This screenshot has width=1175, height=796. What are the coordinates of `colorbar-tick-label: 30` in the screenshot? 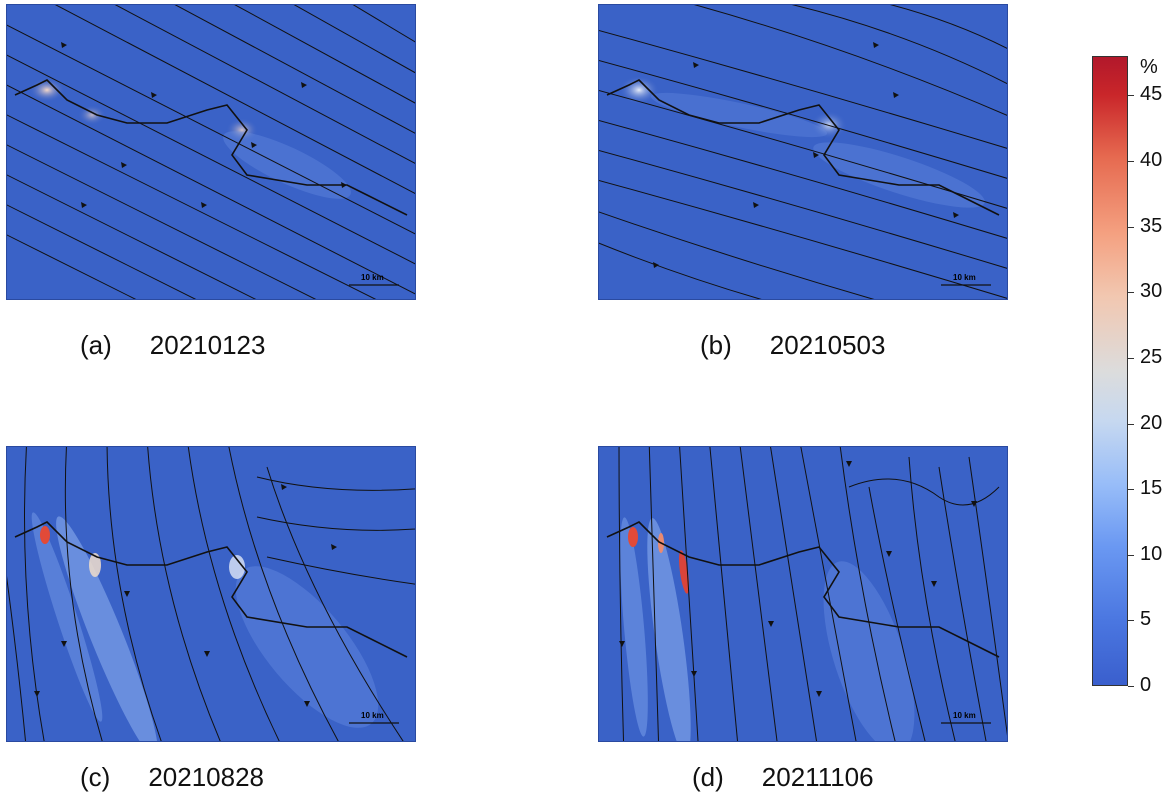 It's located at (1151, 291).